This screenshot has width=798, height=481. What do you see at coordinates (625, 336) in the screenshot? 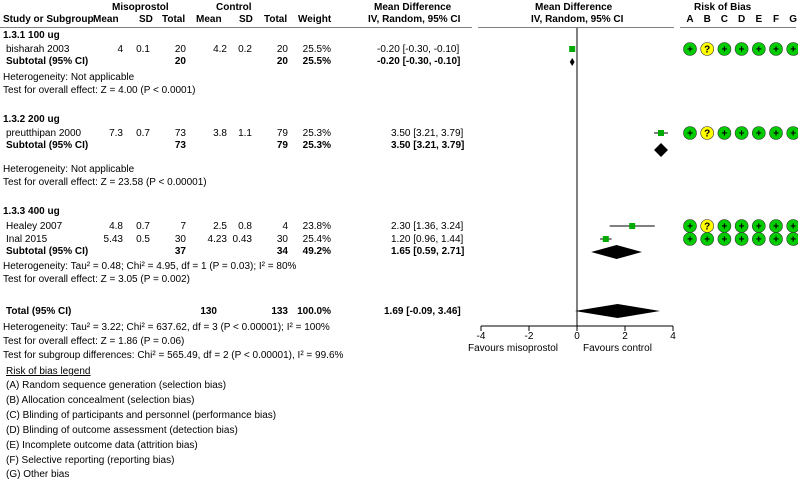
I see `x-tick-label: 2` at bounding box center [625, 336].